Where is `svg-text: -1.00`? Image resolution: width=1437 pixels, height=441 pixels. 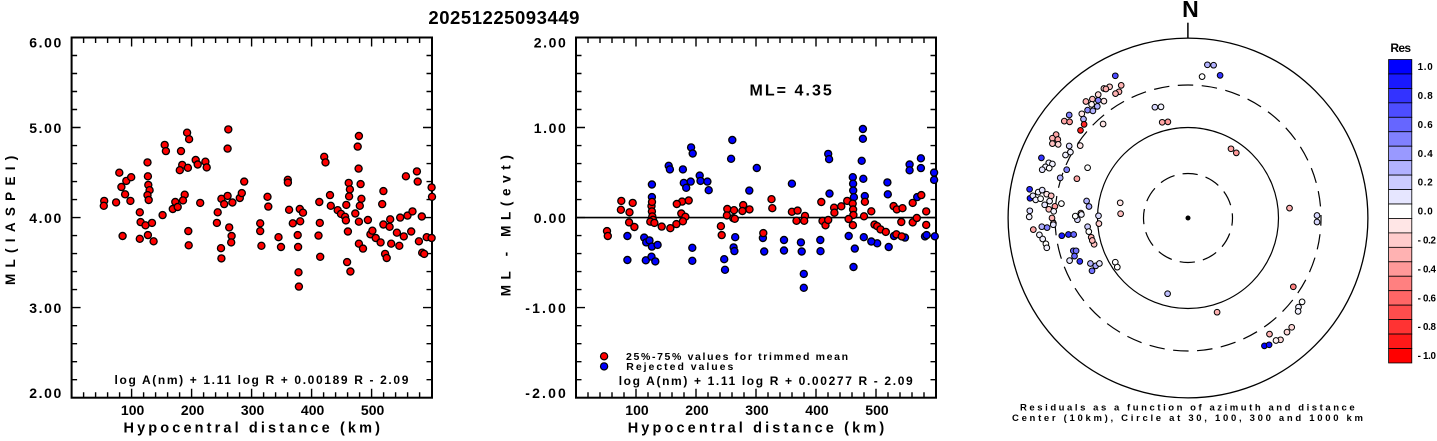
svg-text: -1.00 is located at coordinates (545, 308).